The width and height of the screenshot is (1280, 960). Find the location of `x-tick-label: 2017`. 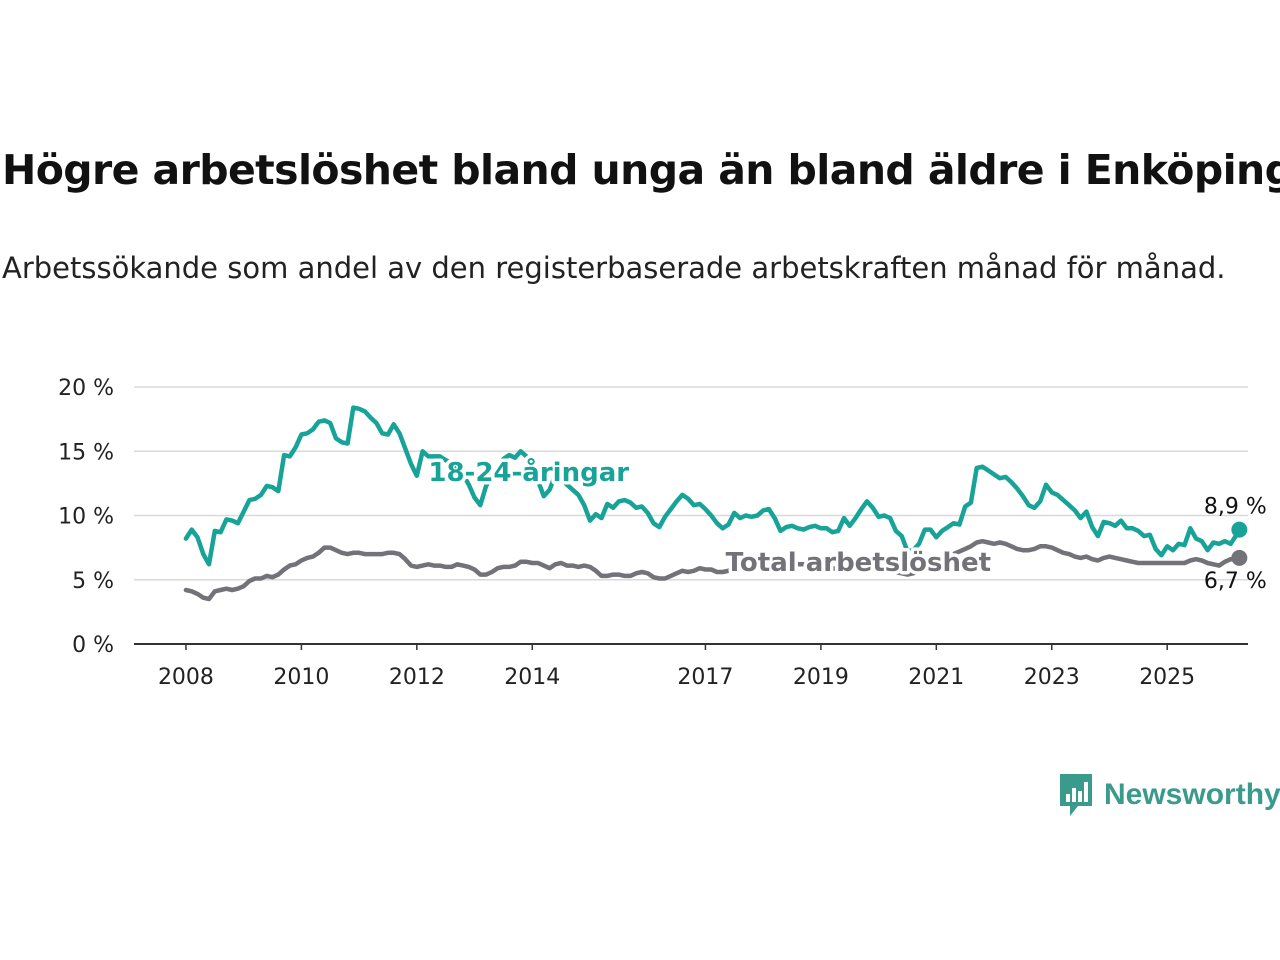

x-tick-label: 2017 is located at coordinates (705, 677).